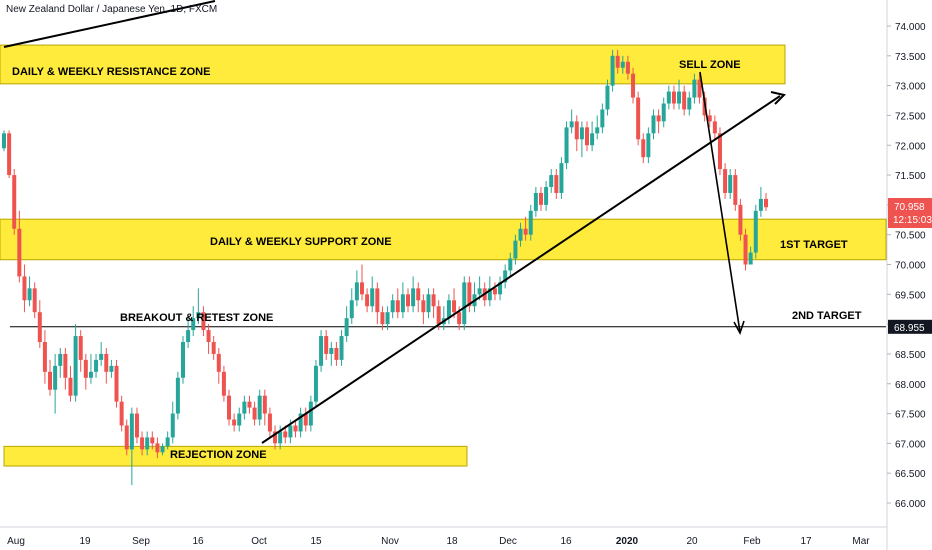 The height and width of the screenshot is (550, 932). Describe the element at coordinates (443, 239) in the screenshot. I see `support-zone` at that location.